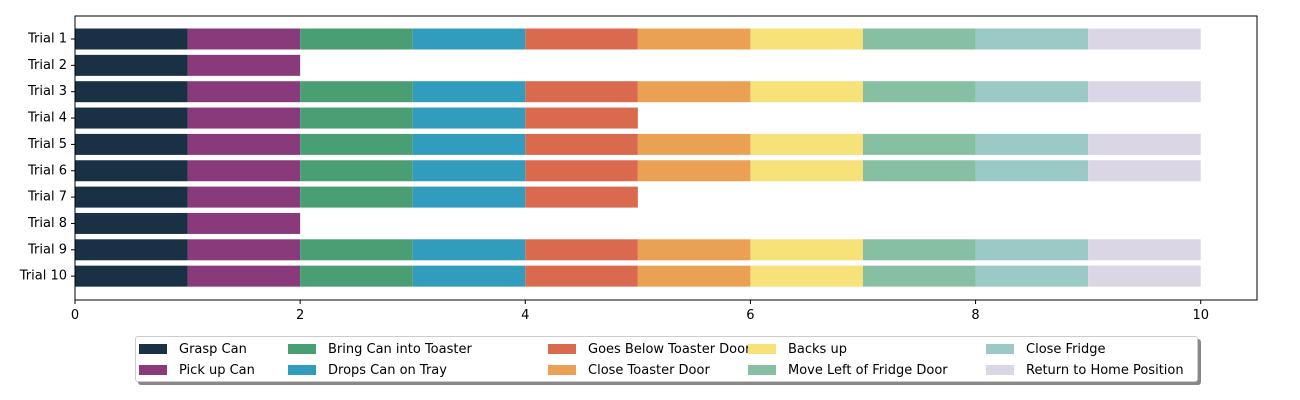 Image resolution: width=1300 pixels, height=400 pixels. Describe the element at coordinates (975, 315) in the screenshot. I see `x-tick-label: 8` at that location.